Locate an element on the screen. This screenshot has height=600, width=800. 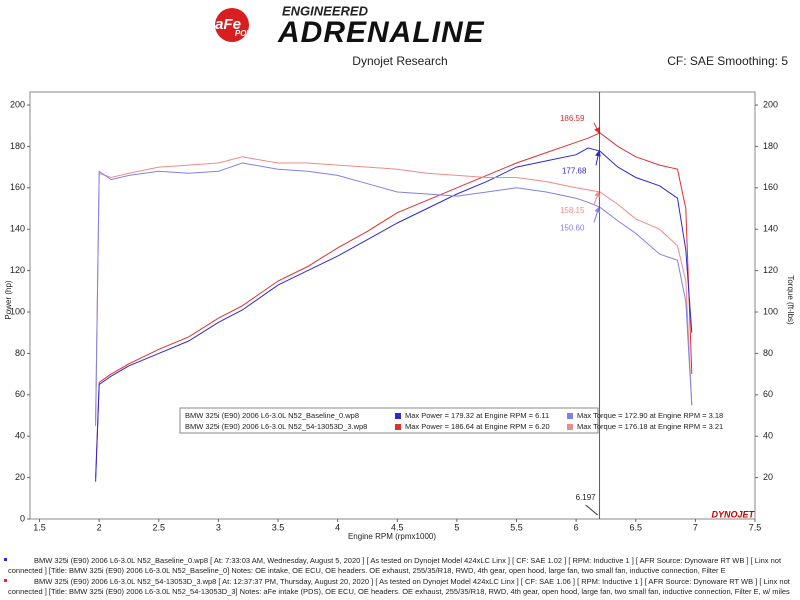
y2-tick-label: 100 is located at coordinates (770, 311).